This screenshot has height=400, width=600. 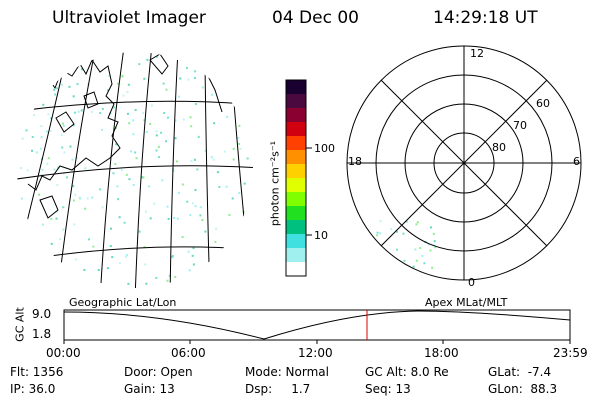 What do you see at coordinates (42, 334) in the screenshot?
I see `timeline-ytick-low: 1.8` at bounding box center [42, 334].